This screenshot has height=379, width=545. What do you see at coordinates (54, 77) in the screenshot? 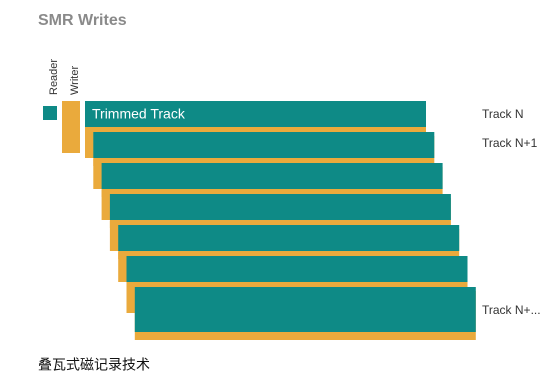
I see `reader-label: Reader` at bounding box center [54, 77].